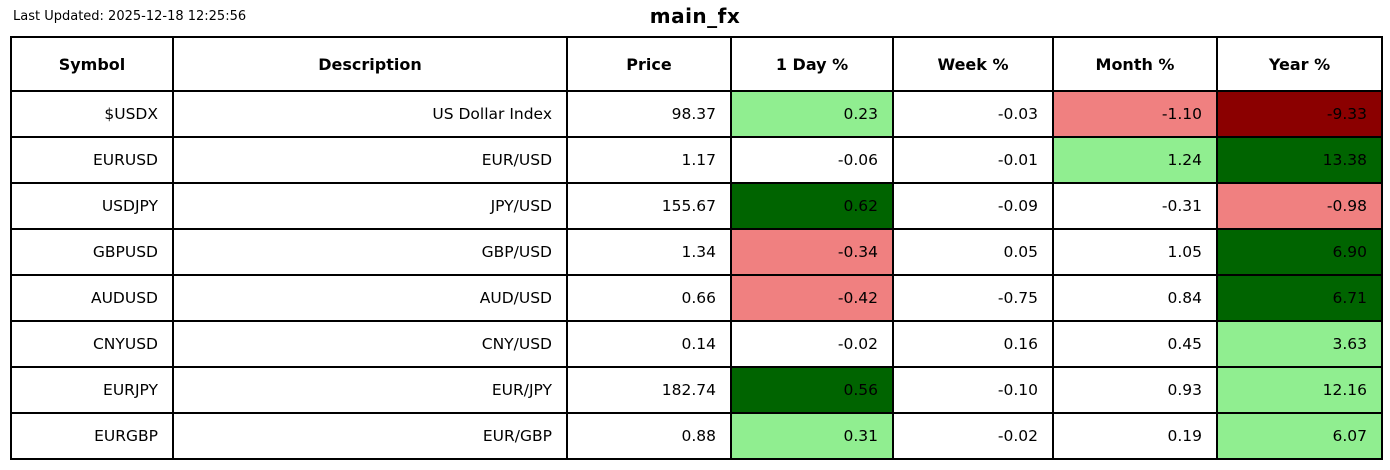 This screenshot has height=470, width=1390. Describe the element at coordinates (812, 160) in the screenshot. I see `cell-1day-percent: -0.06` at that location.